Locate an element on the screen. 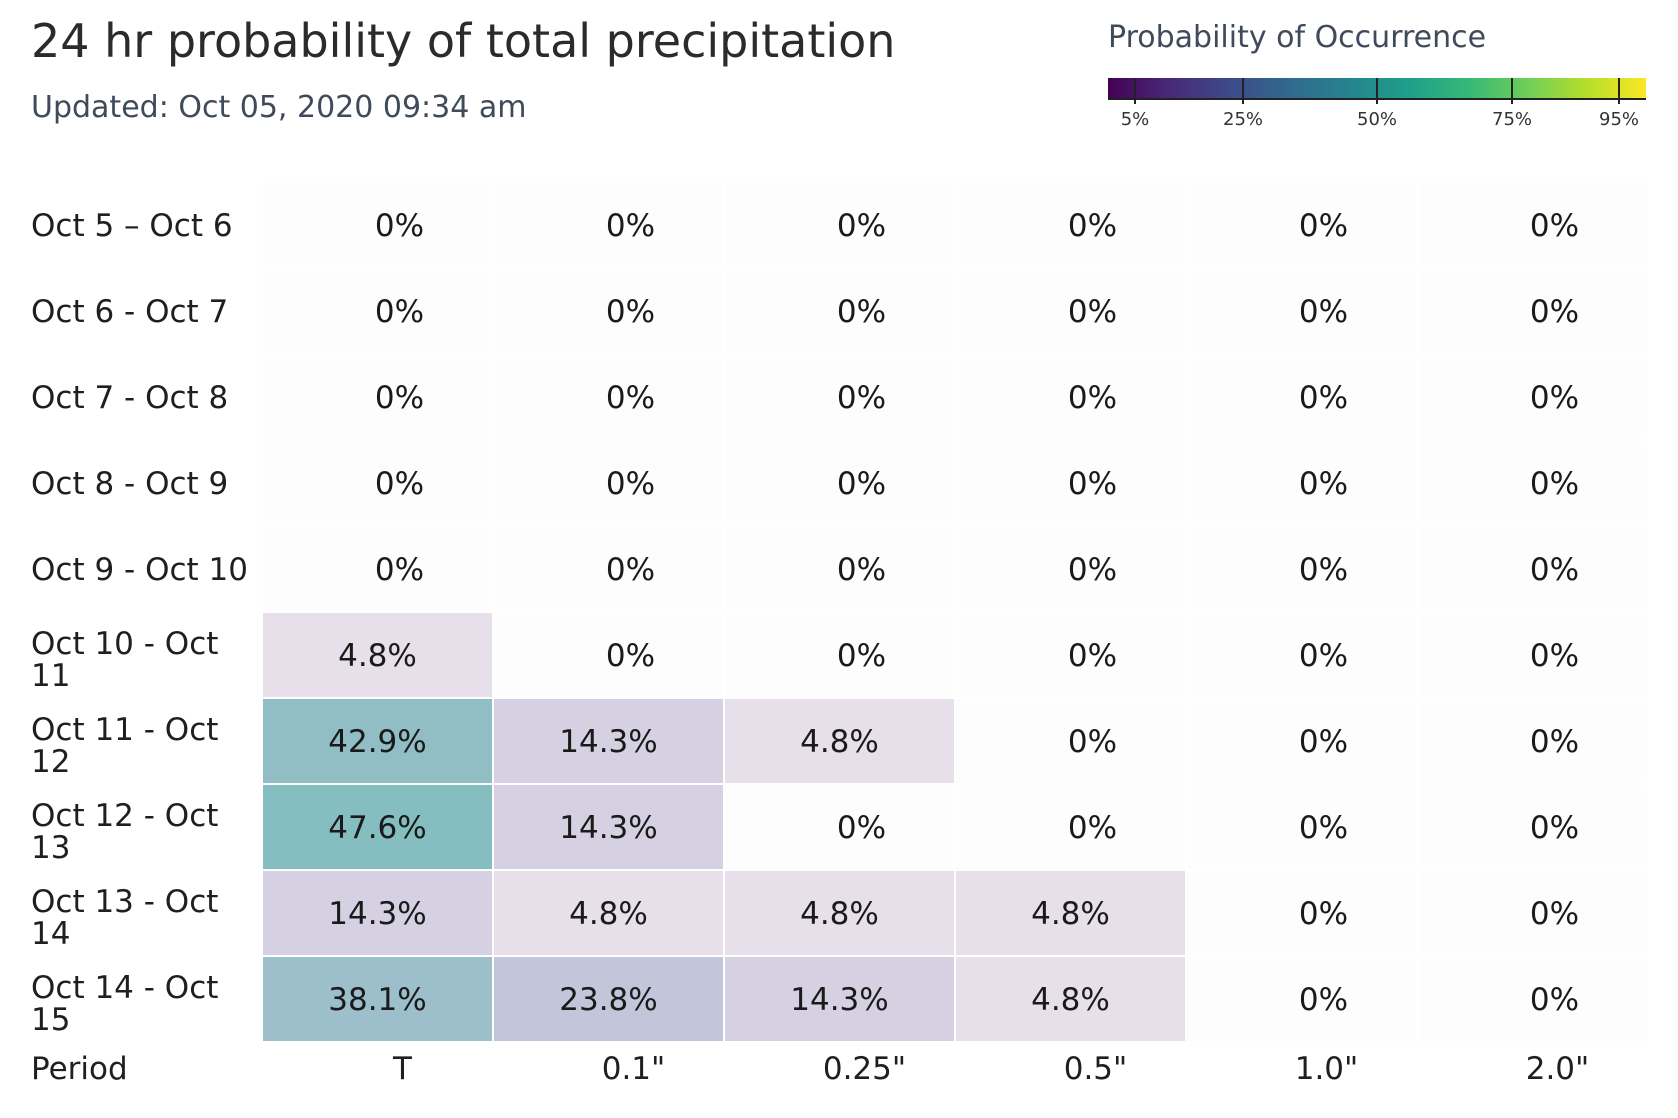 The width and height of the screenshot is (1678, 1118). x-tick-label: T is located at coordinates (402, 1069).